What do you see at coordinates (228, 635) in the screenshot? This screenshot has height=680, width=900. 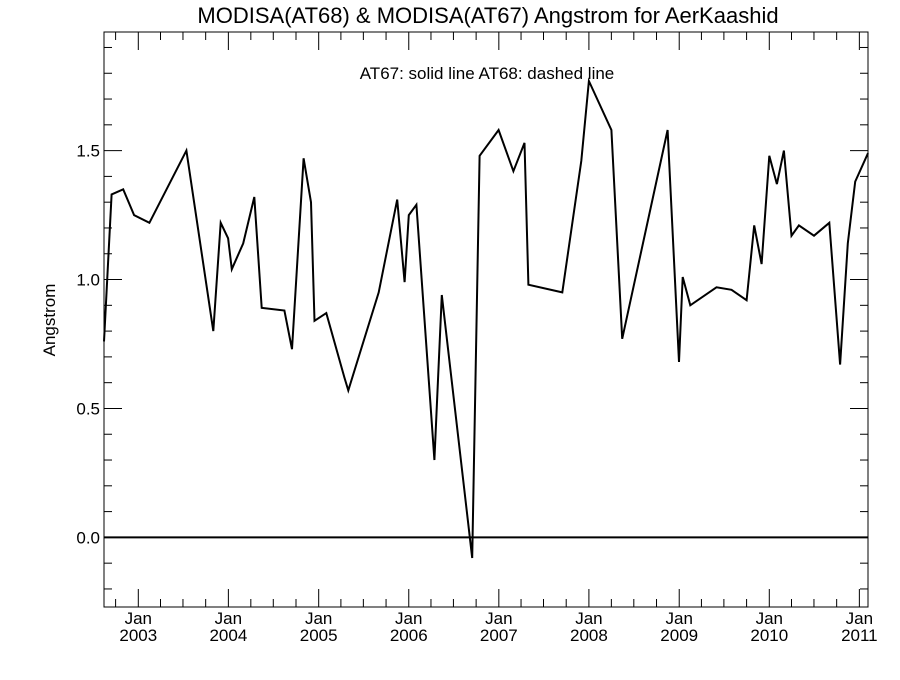 I see `x-tick-year-label: 2004` at bounding box center [228, 635].